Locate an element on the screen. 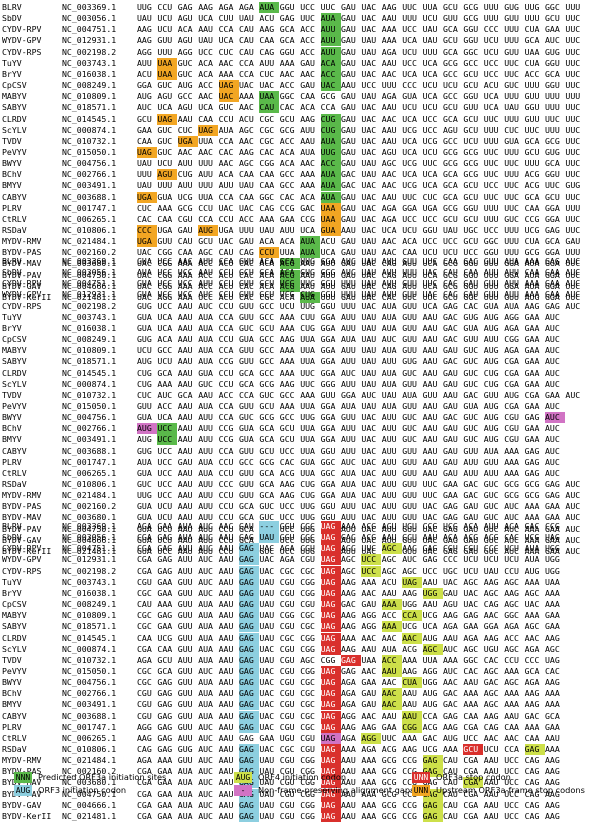 This screenshot has width=601, height=822. legend-item-predicted-sites: NNN Predicted ORF3a initiation sites is located at coordinates (90, 777).